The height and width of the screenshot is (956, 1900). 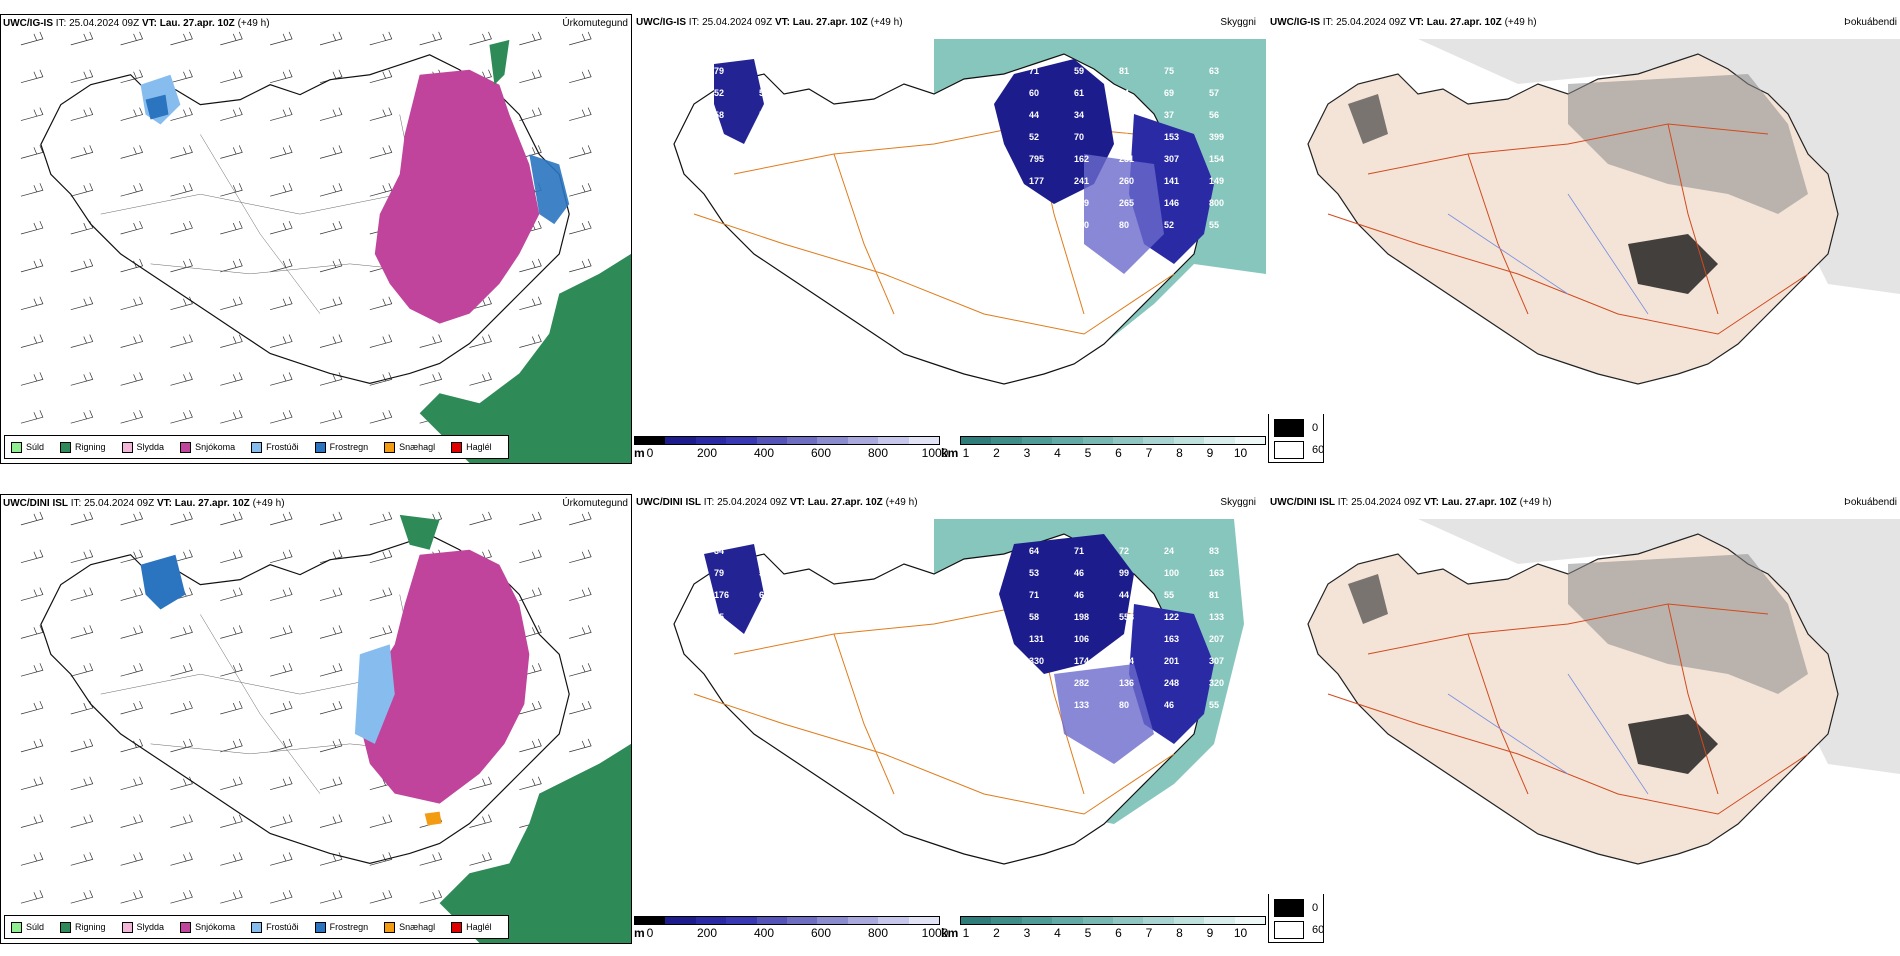 I want to click on visibility-value-label: 112, so click(x=1036, y=683).